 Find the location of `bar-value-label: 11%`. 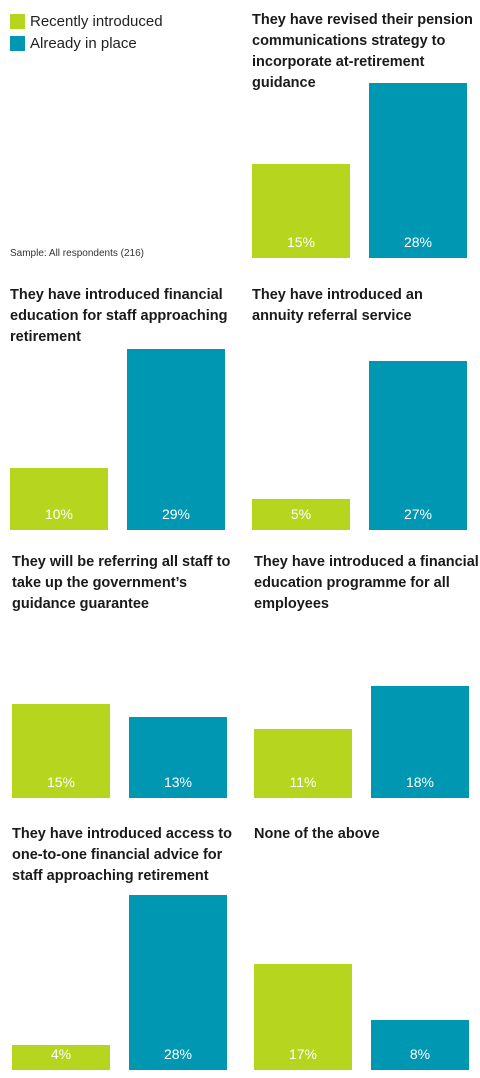

bar-value-label: 11% is located at coordinates (303, 782).